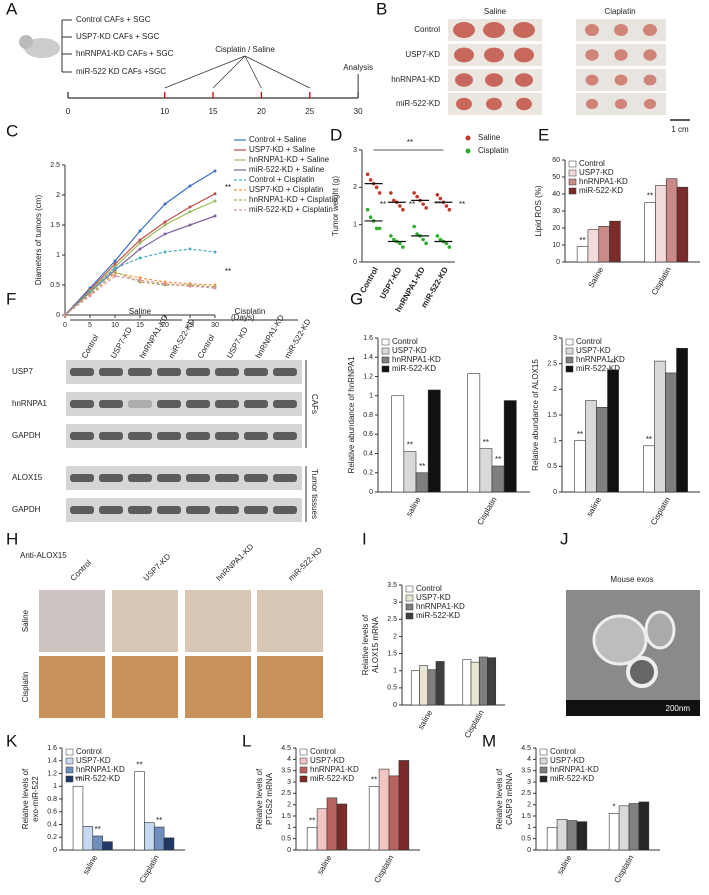 The height and width of the screenshot is (895, 709). Describe the element at coordinates (538, 210) in the screenshot. I see `y-axis-label: Lipid ROS (%)` at that location.